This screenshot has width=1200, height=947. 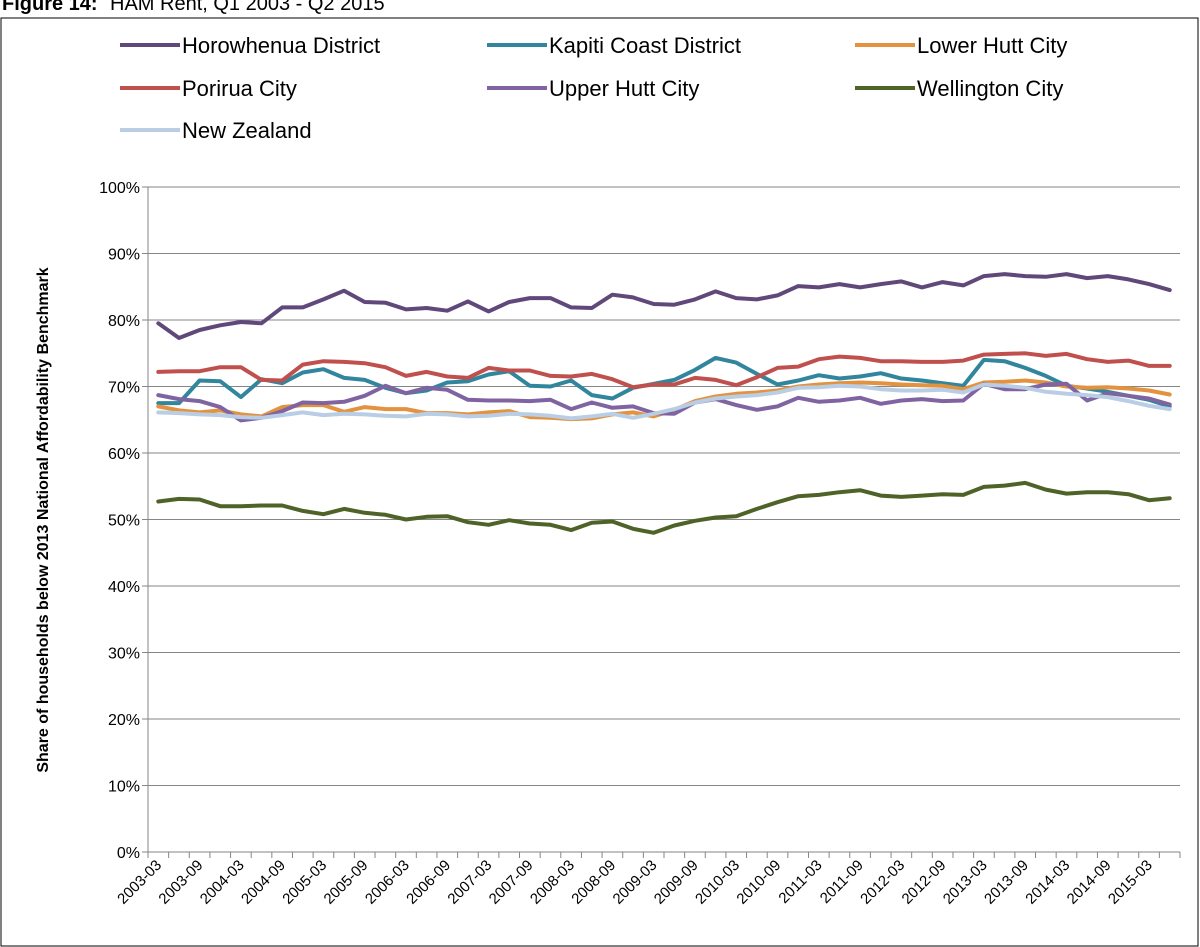 I want to click on legend-label: Wellington City, so click(x=990, y=88).